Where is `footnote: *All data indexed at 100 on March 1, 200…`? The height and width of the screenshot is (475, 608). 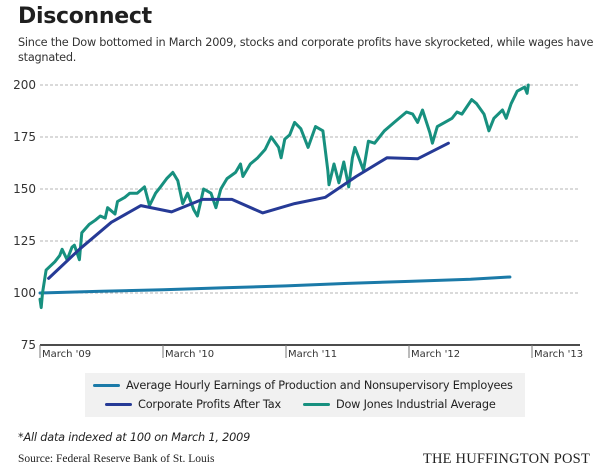 footnote: *All data indexed at 100 on March 1, 200… is located at coordinates (134, 437).